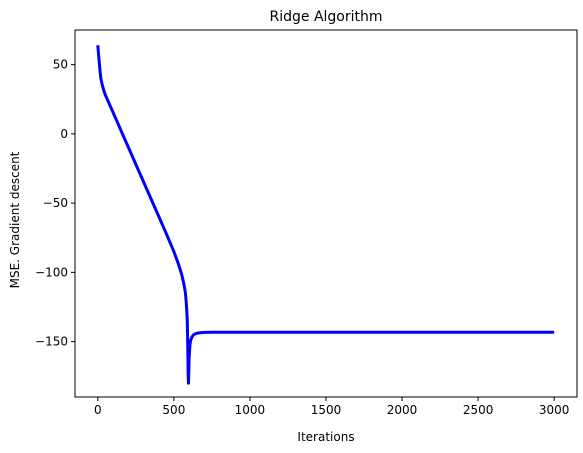 This screenshot has width=583, height=453. I want to click on y-axis-label: MSE. Gradient descent, so click(15, 219).